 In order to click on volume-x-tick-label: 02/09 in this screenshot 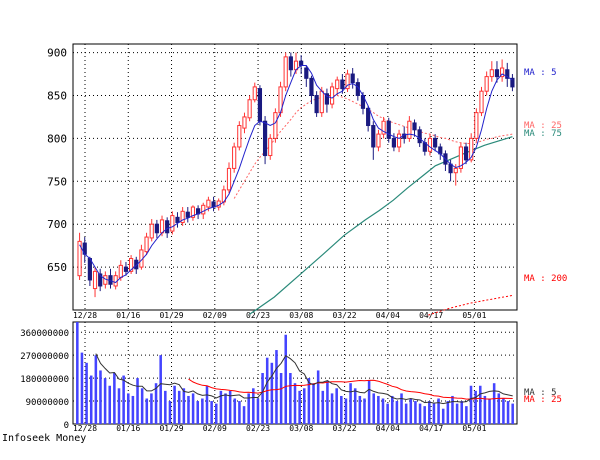, I will do `click(215, 428)`.